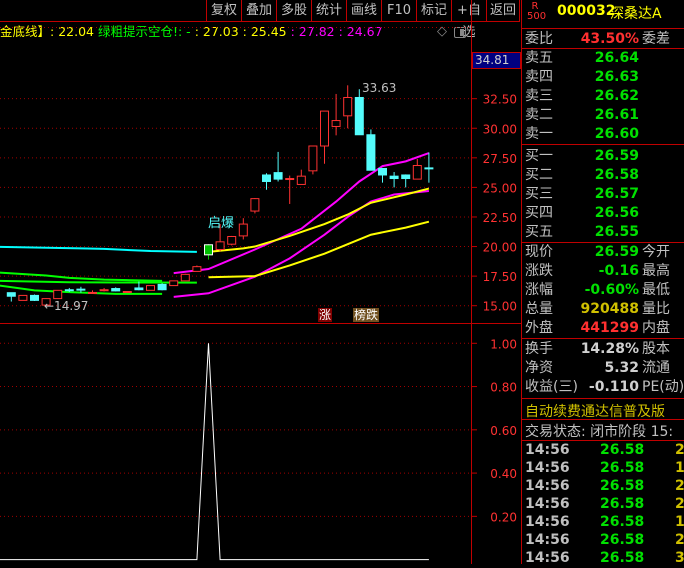  Describe the element at coordinates (258, 11) in the screenshot. I see `overlay-button: 叠加` at that location.